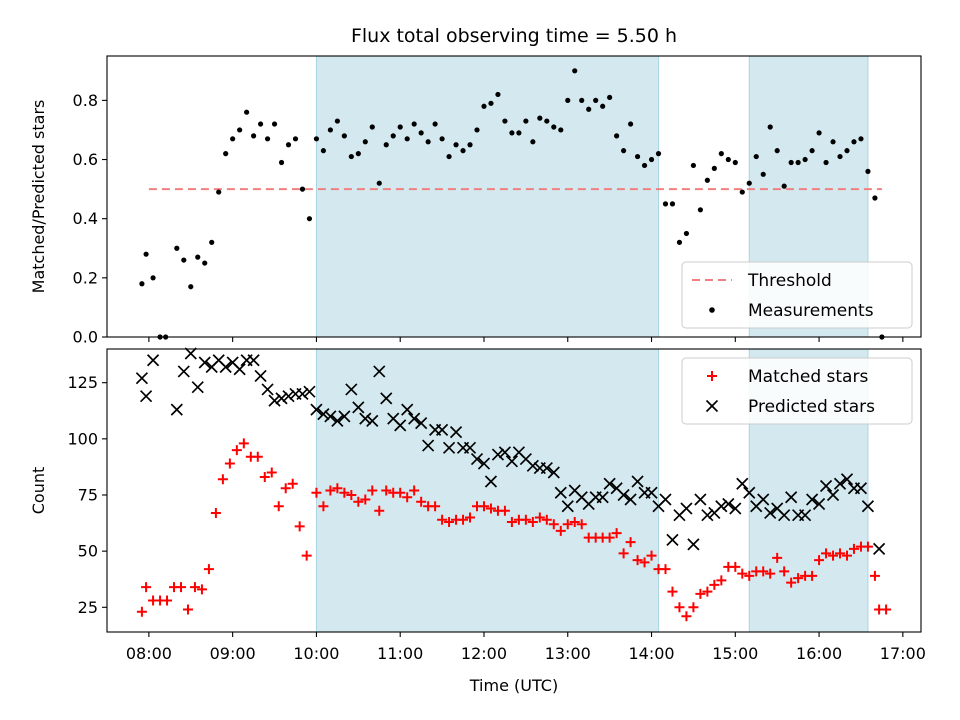 The width and height of the screenshot is (960, 720). Describe the element at coordinates (797, 391) in the screenshot. I see `legend: Matched stars Predicted stars` at that location.